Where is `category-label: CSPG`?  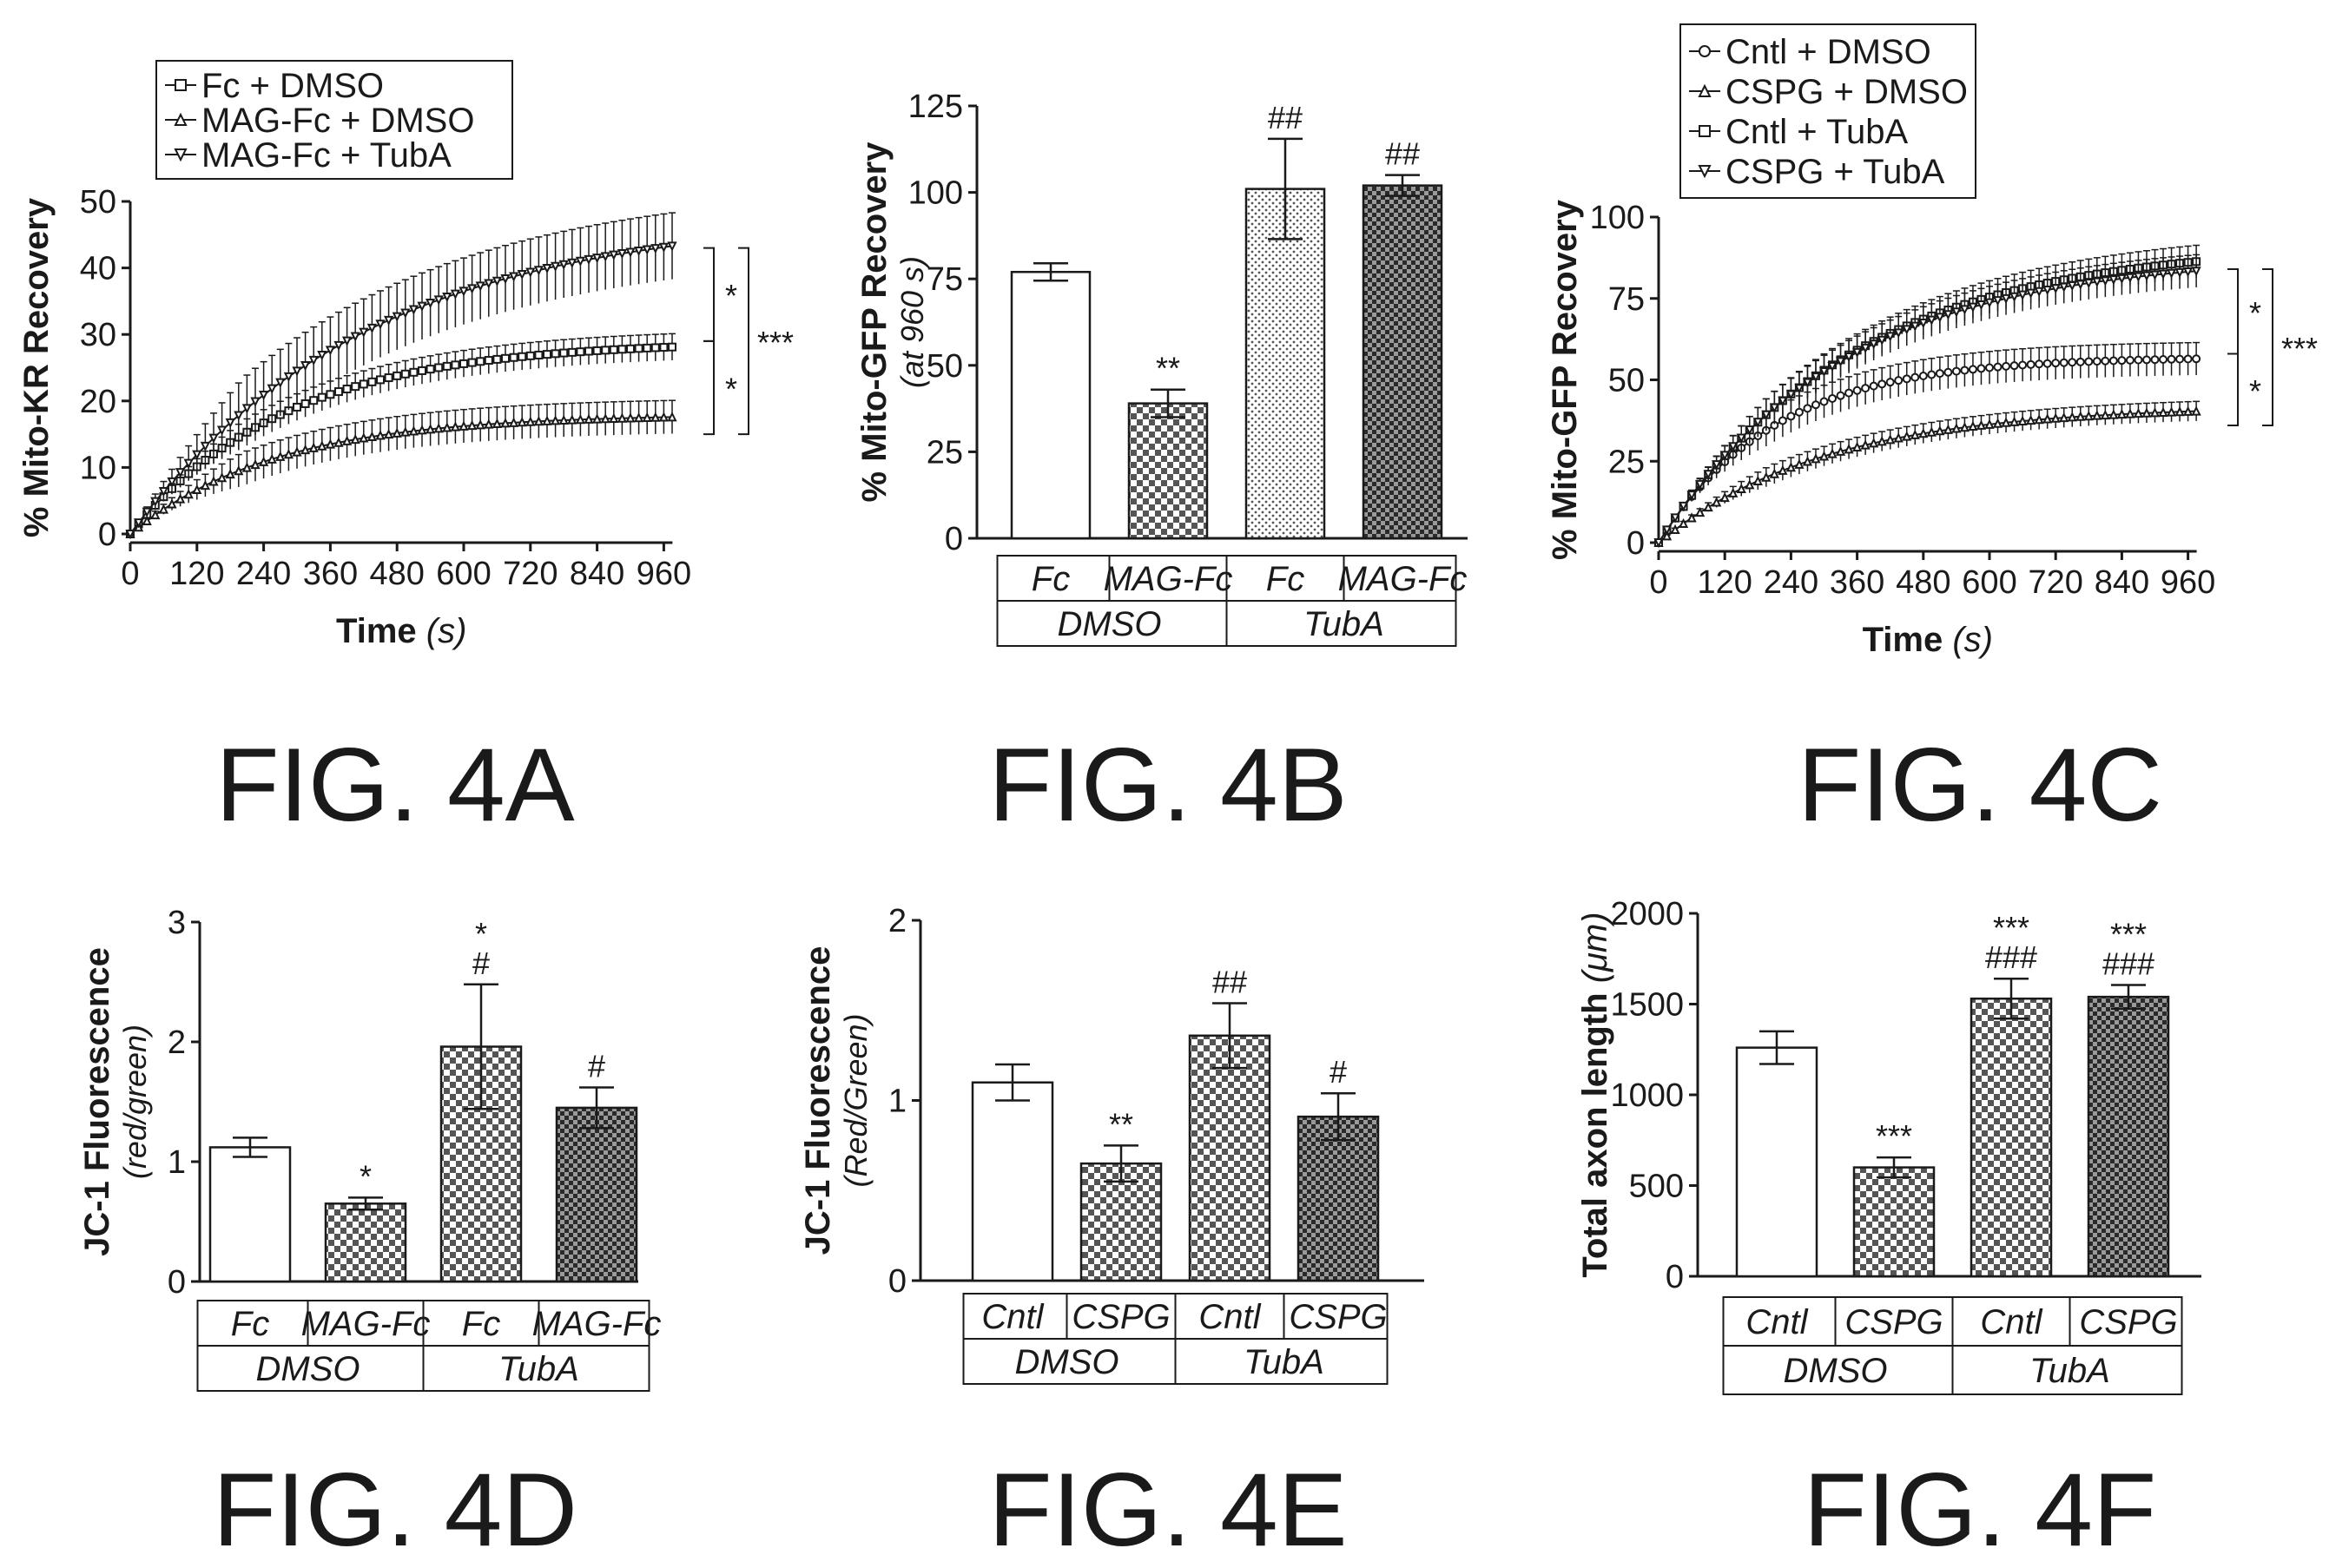 category-label: CSPG is located at coordinates (1338, 1317).